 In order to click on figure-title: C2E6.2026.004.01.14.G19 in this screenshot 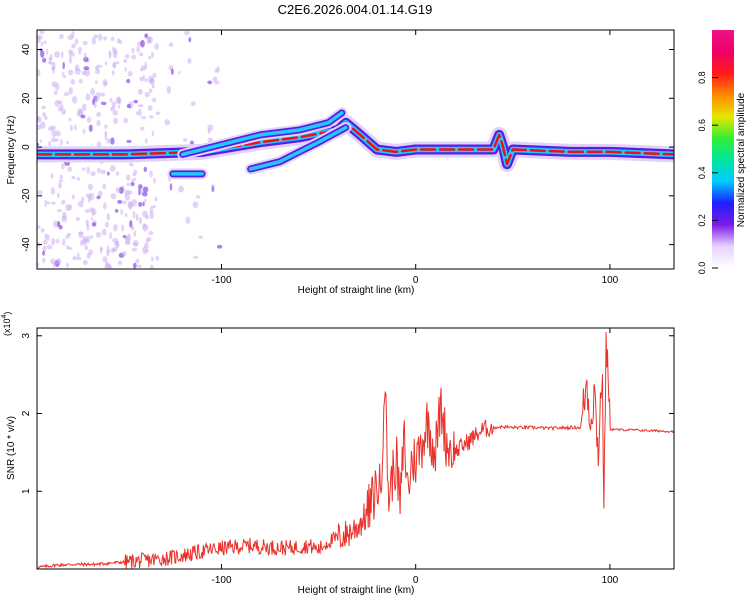, I will do `click(355, 9)`.